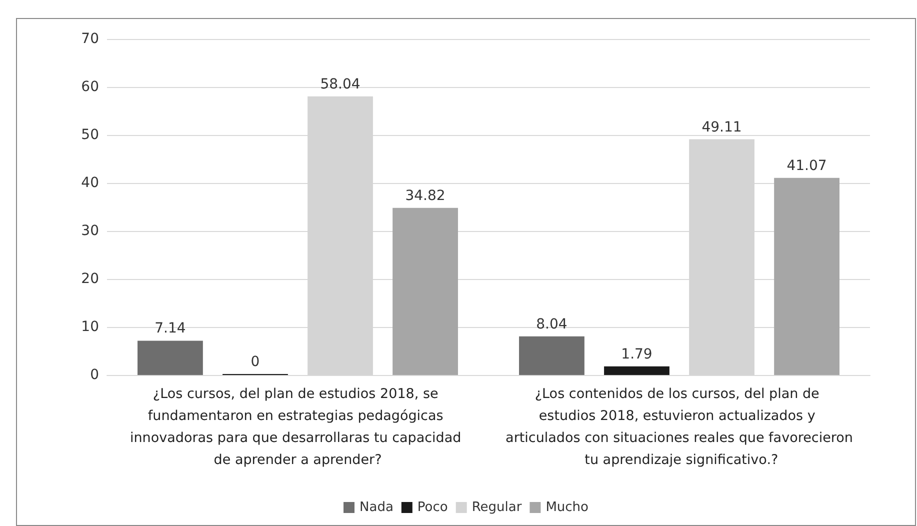 The image size is (917, 526). Describe the element at coordinates (90, 135) in the screenshot. I see `y-tick-label: 50` at that location.